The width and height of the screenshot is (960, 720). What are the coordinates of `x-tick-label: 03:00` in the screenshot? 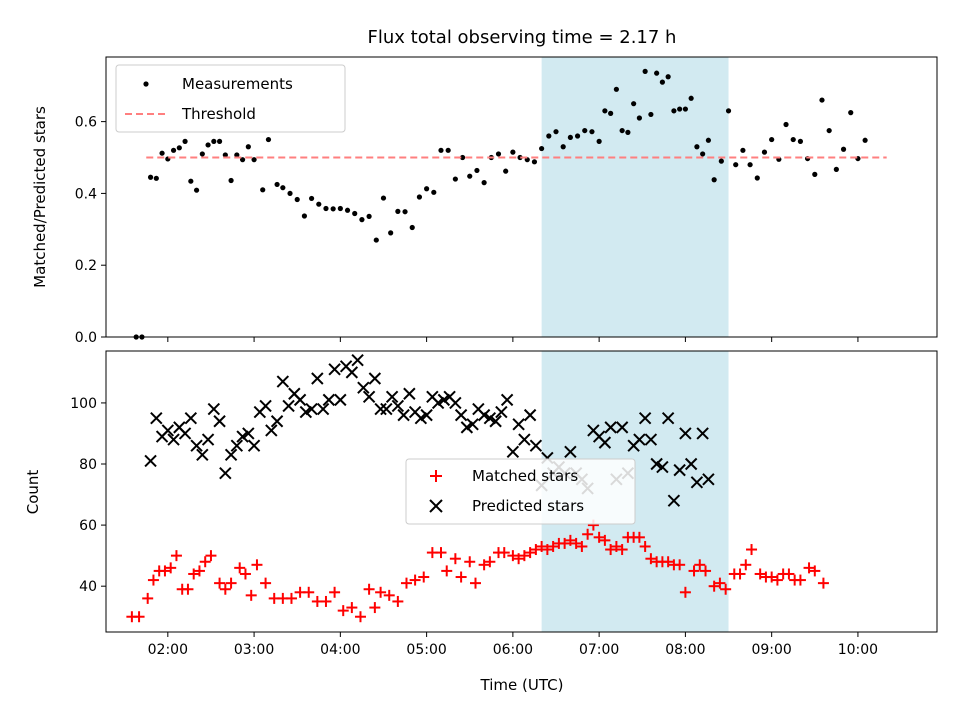 It's located at (254, 650).